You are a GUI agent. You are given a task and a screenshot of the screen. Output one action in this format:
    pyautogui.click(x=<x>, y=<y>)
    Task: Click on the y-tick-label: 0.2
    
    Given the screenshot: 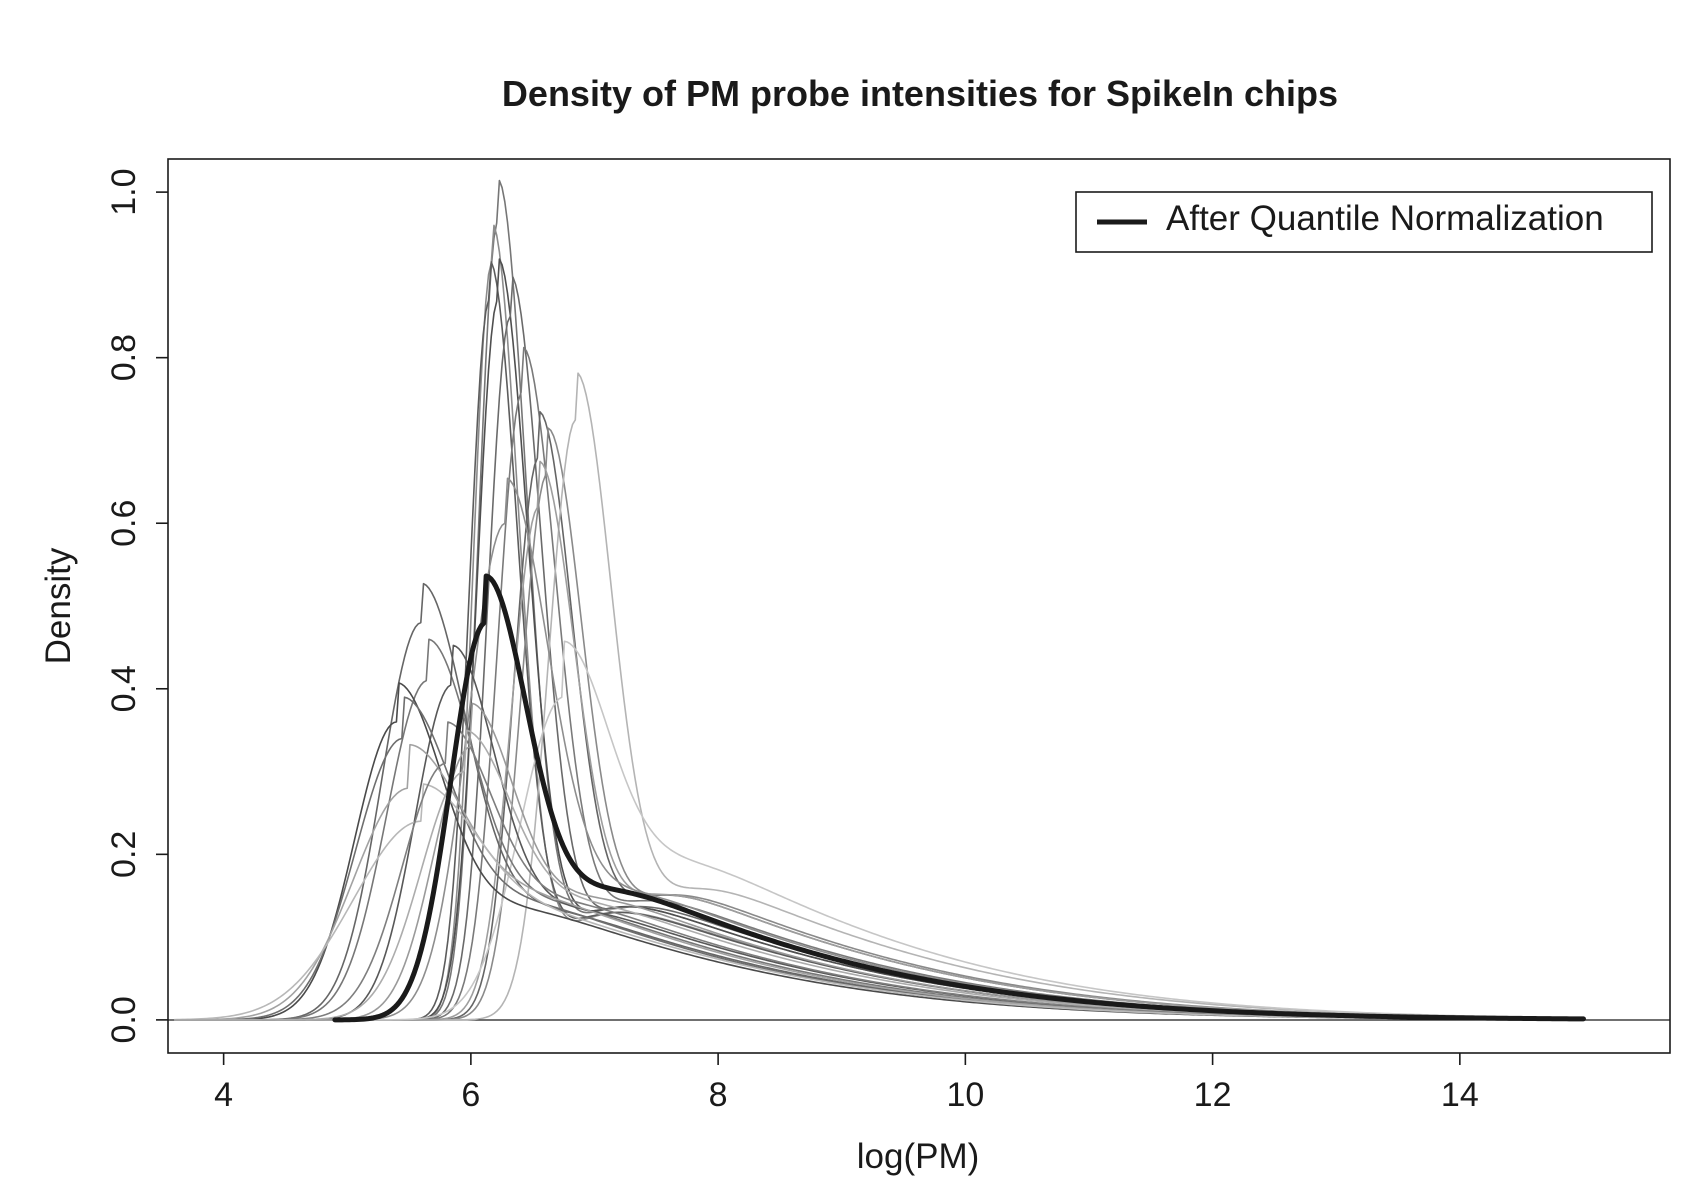 What is the action you would take?
    pyautogui.click(x=124, y=854)
    